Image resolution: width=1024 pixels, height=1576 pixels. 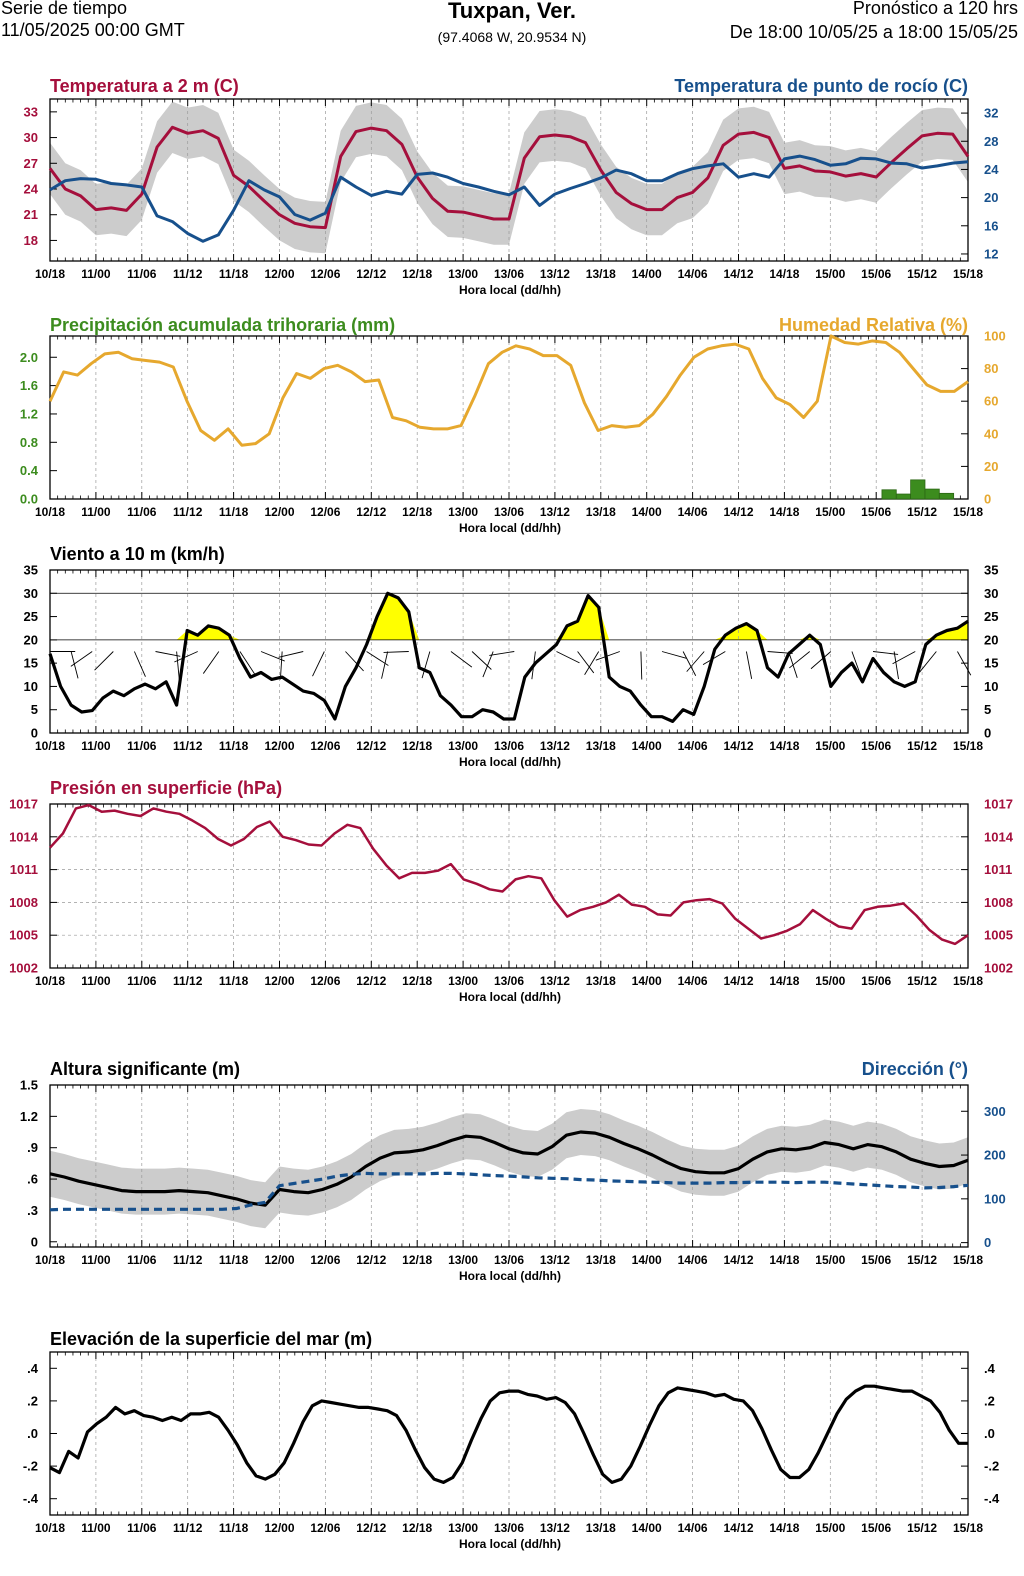 What do you see at coordinates (31, 663) in the screenshot?
I see `y-tick-label-left: 15` at bounding box center [31, 663].